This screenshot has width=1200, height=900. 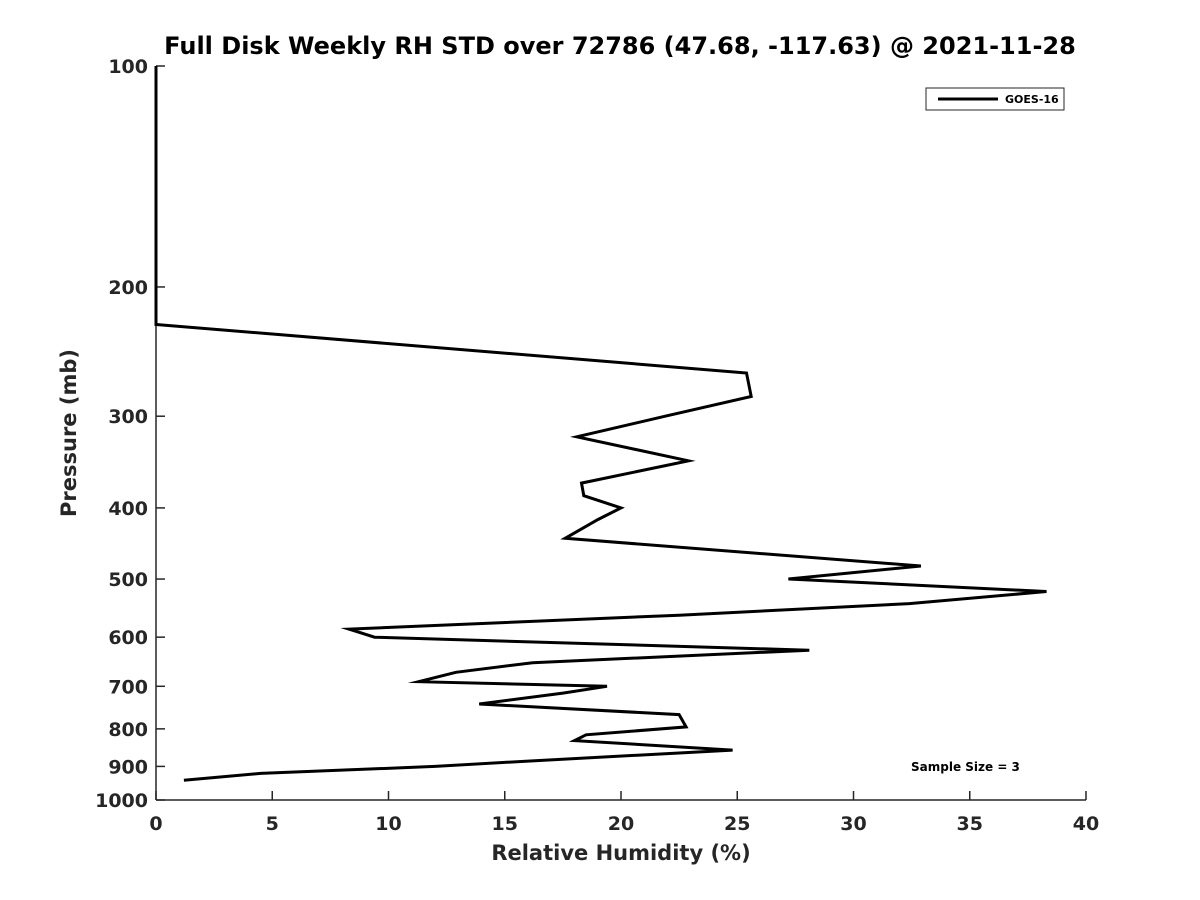 I want to click on y-axis-label: Pressure (mb), so click(x=69, y=433).